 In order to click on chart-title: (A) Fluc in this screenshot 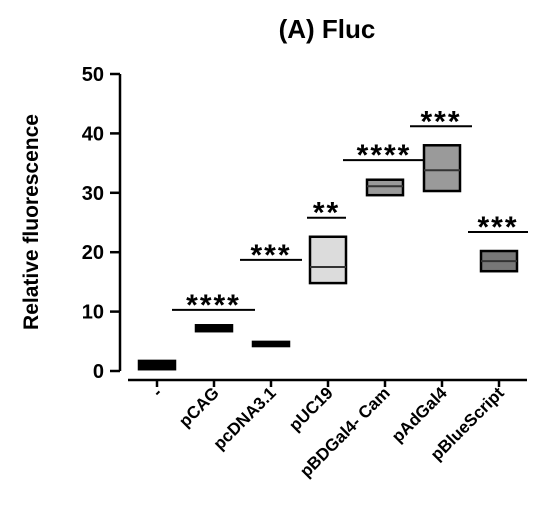, I will do `click(327, 29)`.